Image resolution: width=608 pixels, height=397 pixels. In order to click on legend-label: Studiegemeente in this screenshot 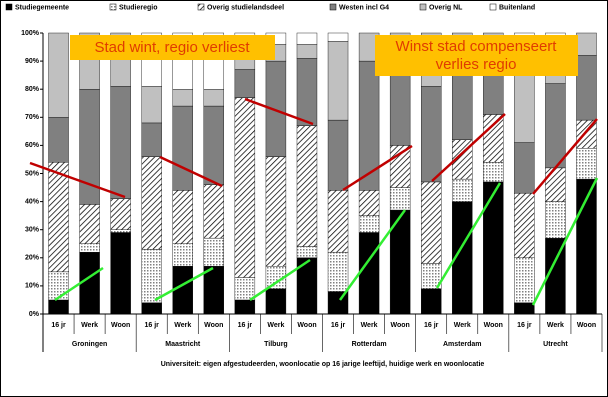, I will do `click(42, 7)`.